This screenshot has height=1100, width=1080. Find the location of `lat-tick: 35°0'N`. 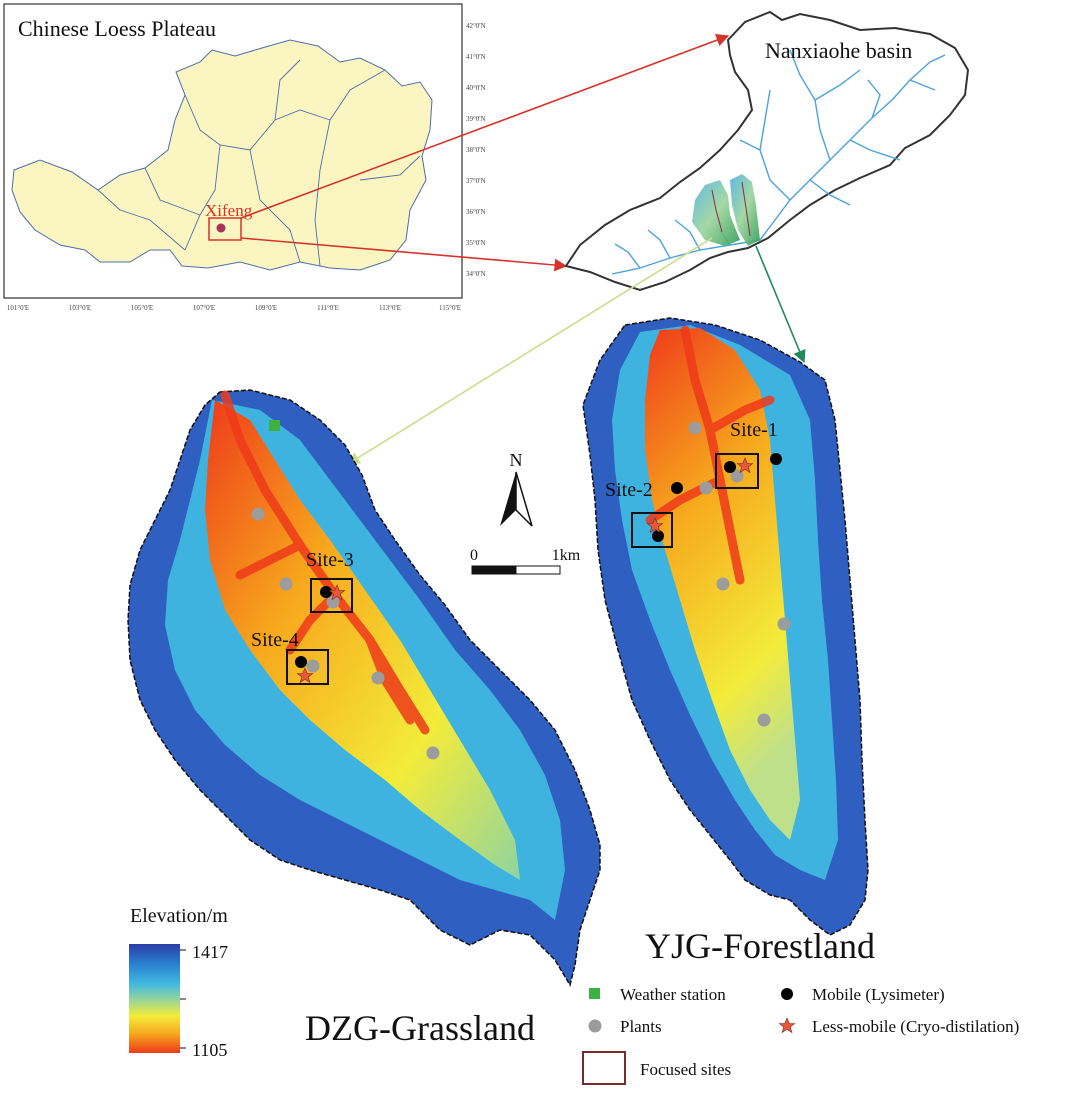

lat-tick: 35°0'N is located at coordinates (476, 243).